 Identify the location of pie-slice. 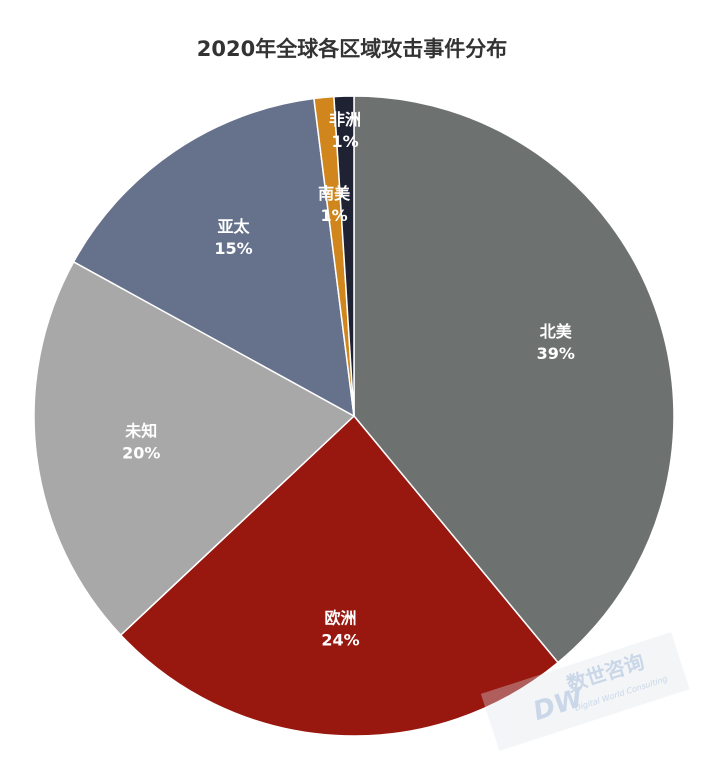
(344, 256).